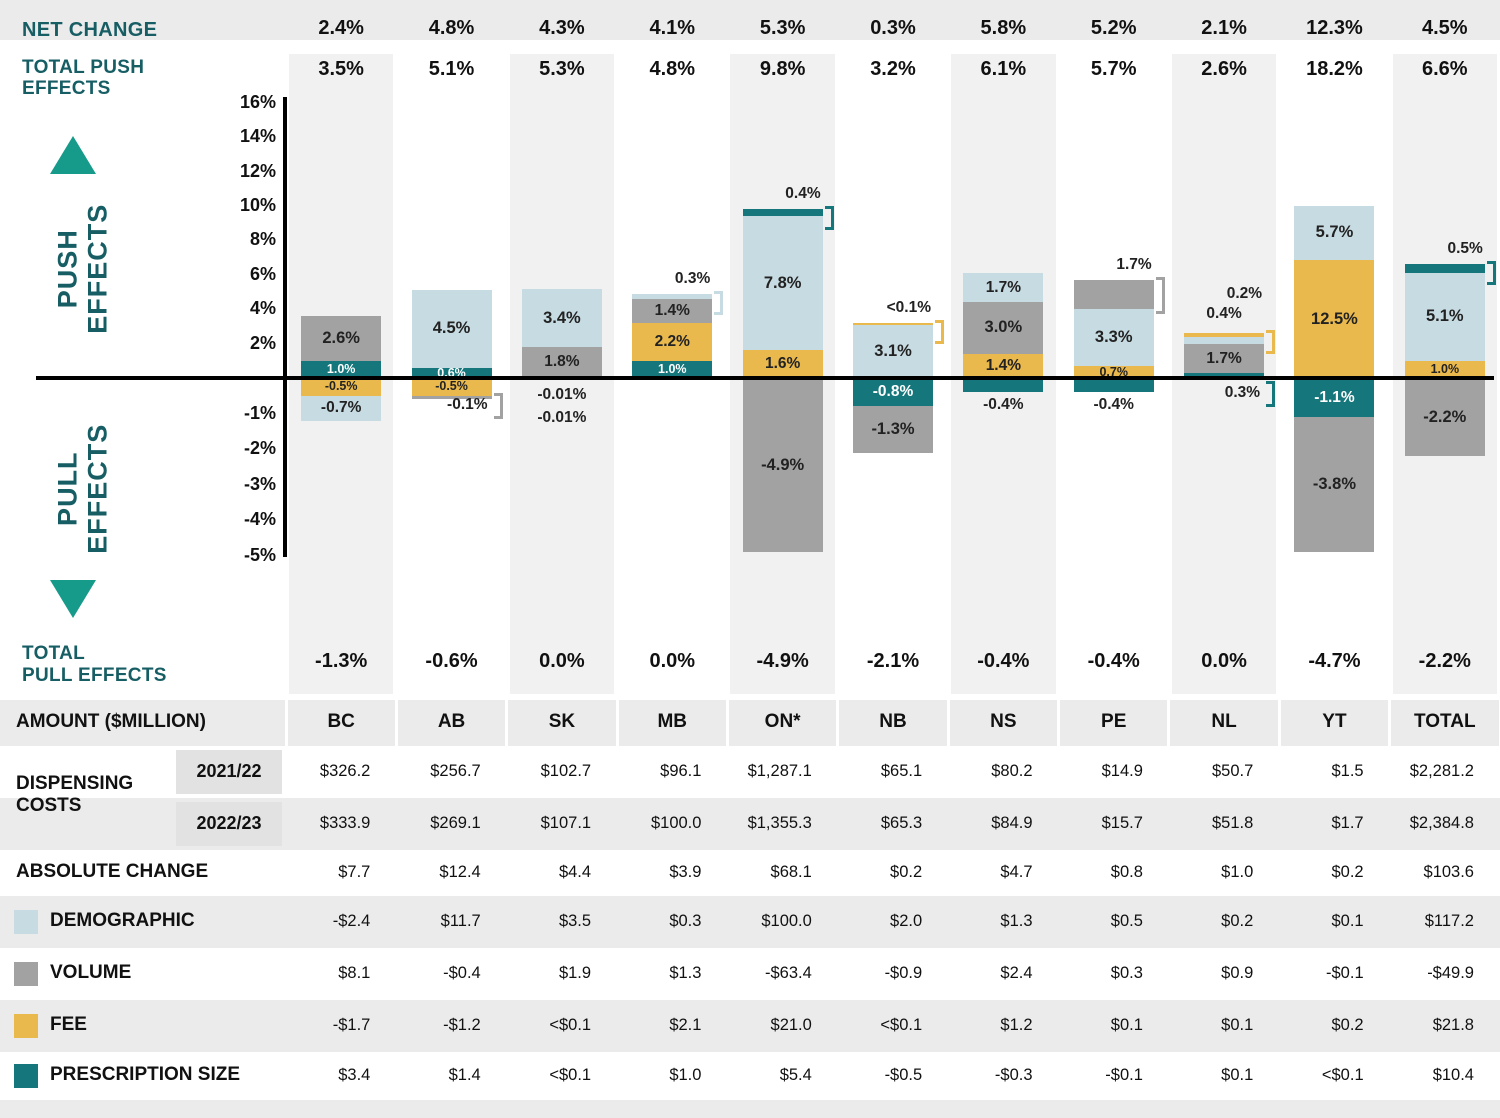 This screenshot has width=1500, height=1118. I want to click on bar-value-label: 3.0%, so click(1003, 327).